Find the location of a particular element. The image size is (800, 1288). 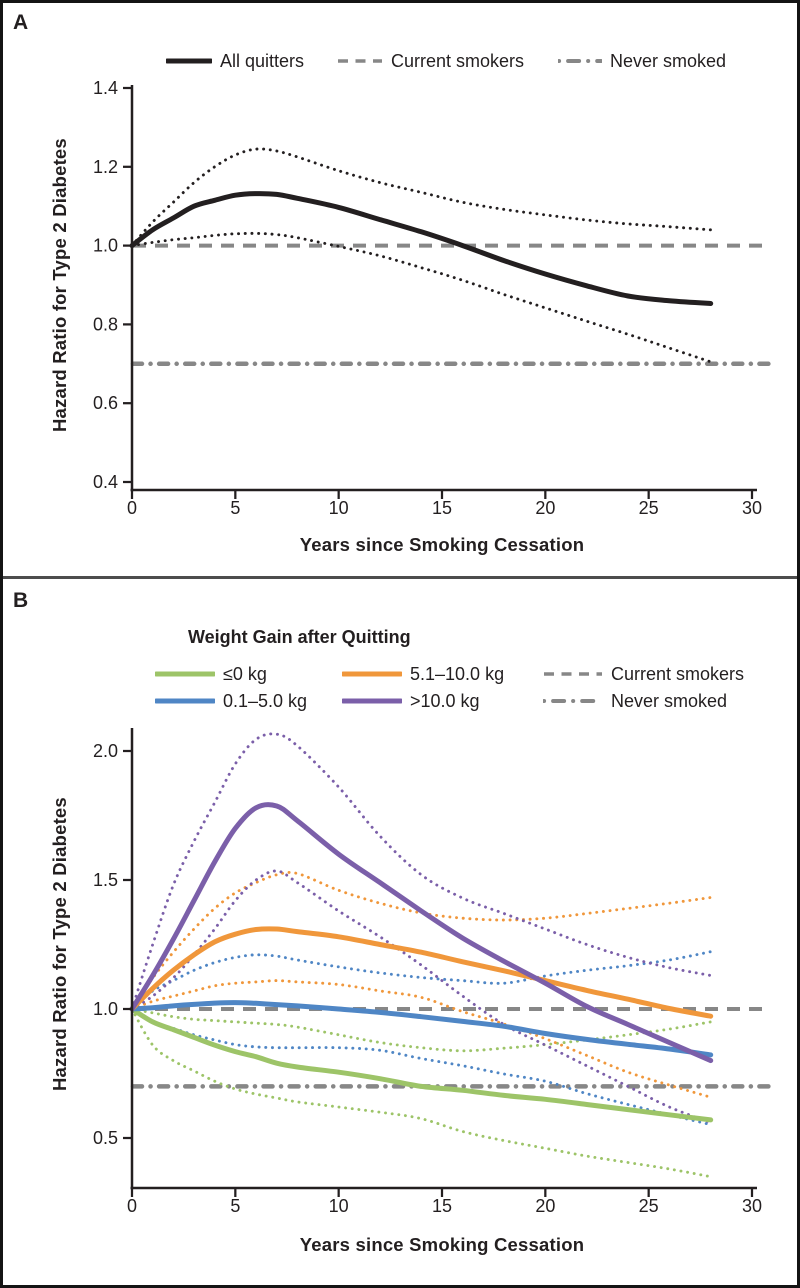

series-5-1-10-0-kg-95-ci-upper is located at coordinates (421, 940).